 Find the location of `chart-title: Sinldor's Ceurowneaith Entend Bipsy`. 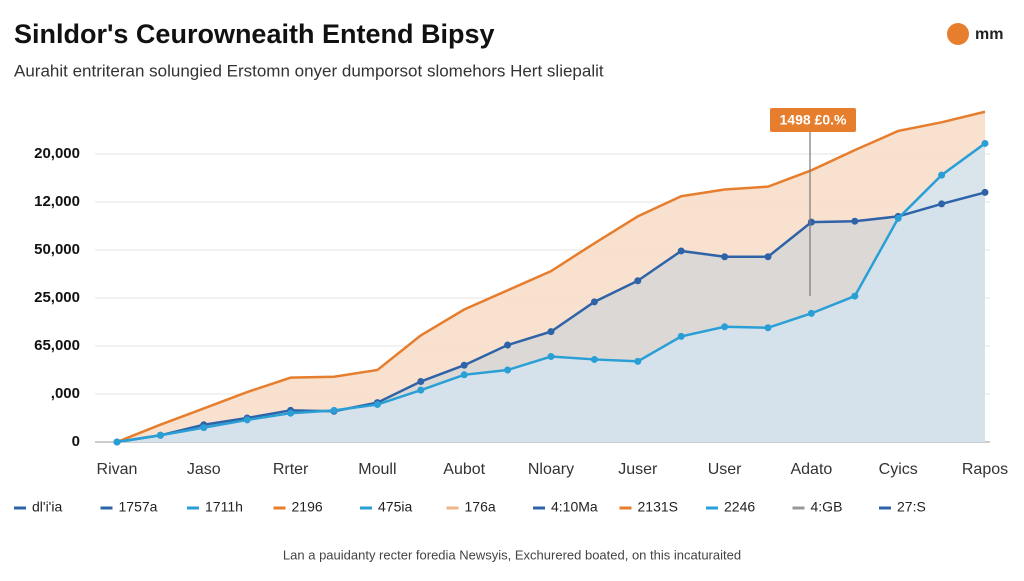

chart-title: Sinldor's Ceurowneaith Entend Bipsy is located at coordinates (254, 34).